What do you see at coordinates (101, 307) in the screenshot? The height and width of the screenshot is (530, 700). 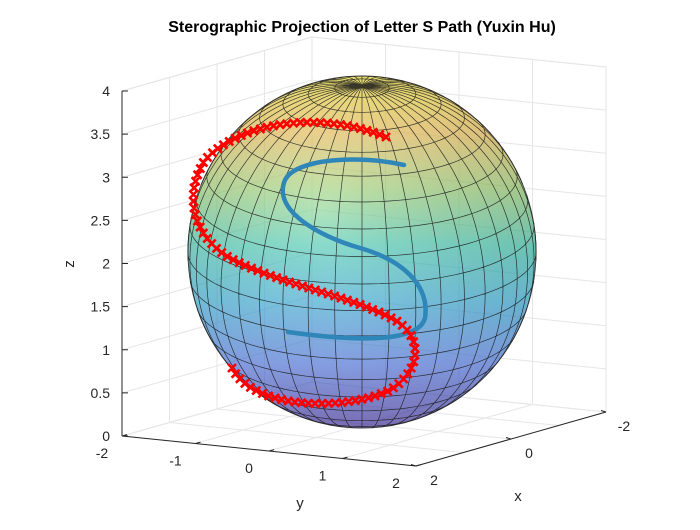 I see `z-tick-label: 1.5` at bounding box center [101, 307].